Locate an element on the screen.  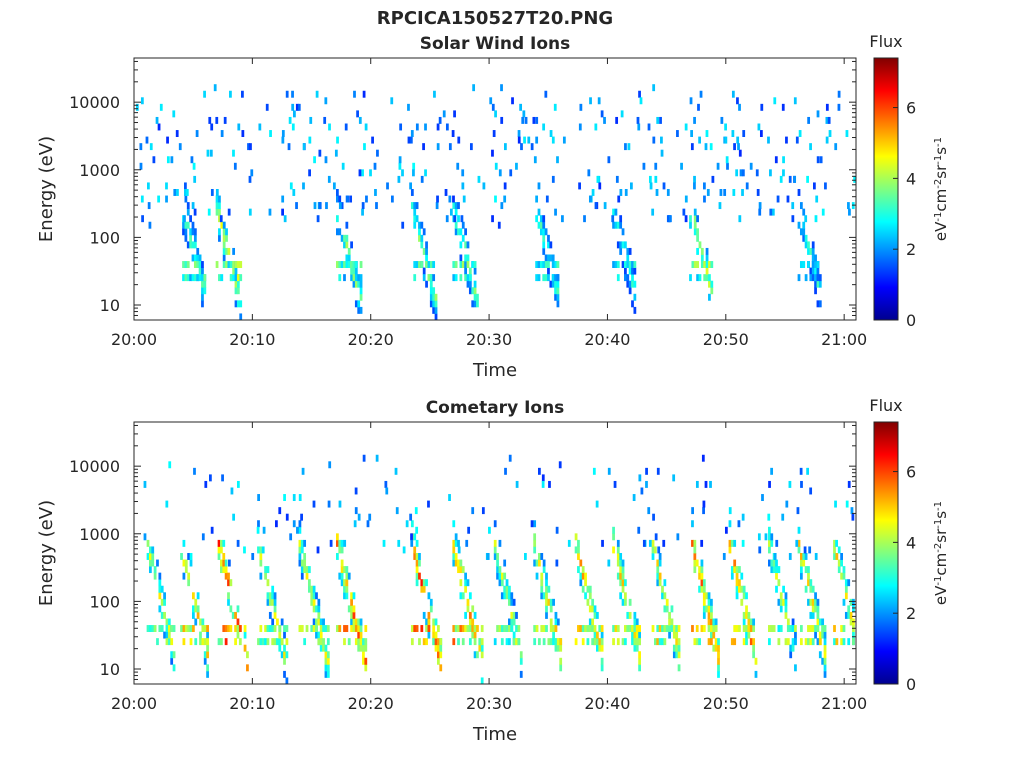
x-tick-label: 20:50 is located at coordinates (726, 703).